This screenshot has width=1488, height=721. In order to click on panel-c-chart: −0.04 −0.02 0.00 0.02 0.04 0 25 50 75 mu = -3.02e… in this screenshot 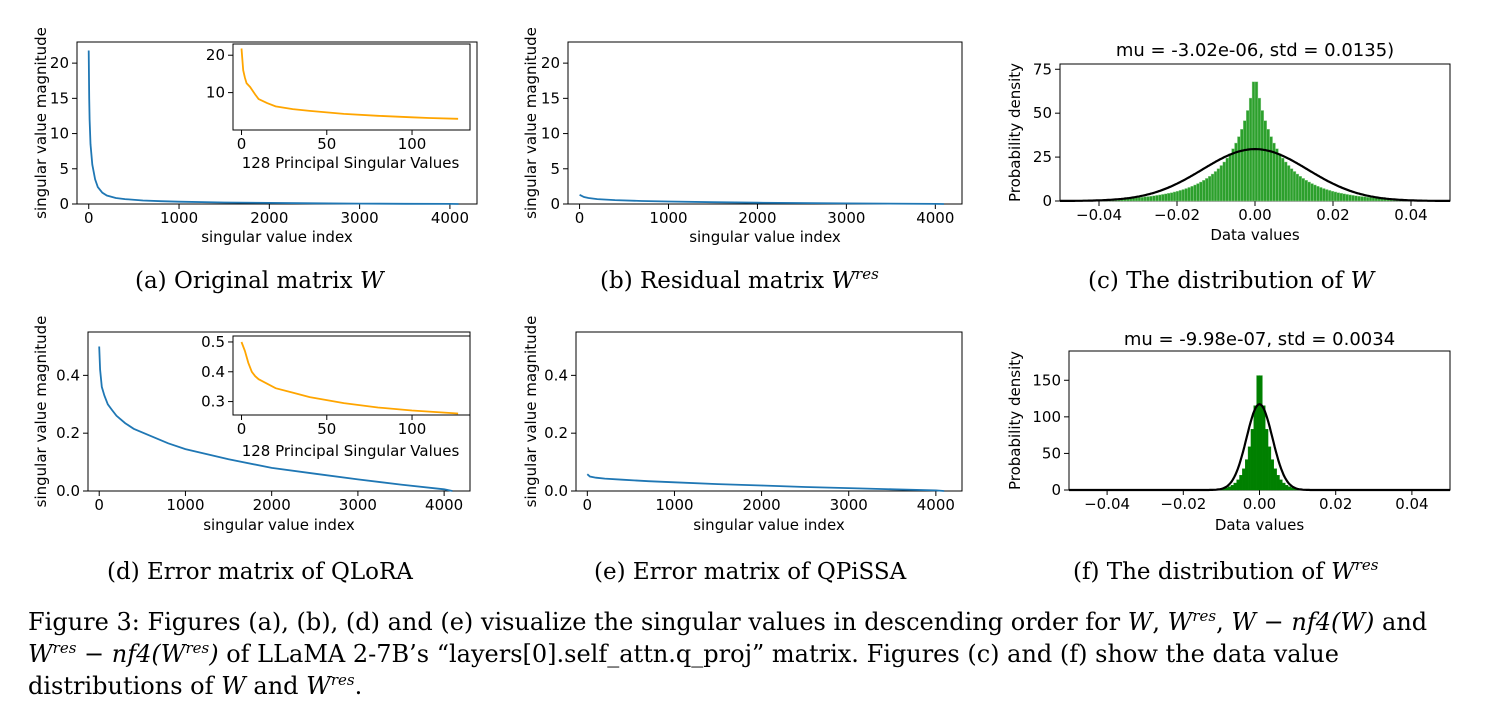, I will do `click(1228, 142)`.